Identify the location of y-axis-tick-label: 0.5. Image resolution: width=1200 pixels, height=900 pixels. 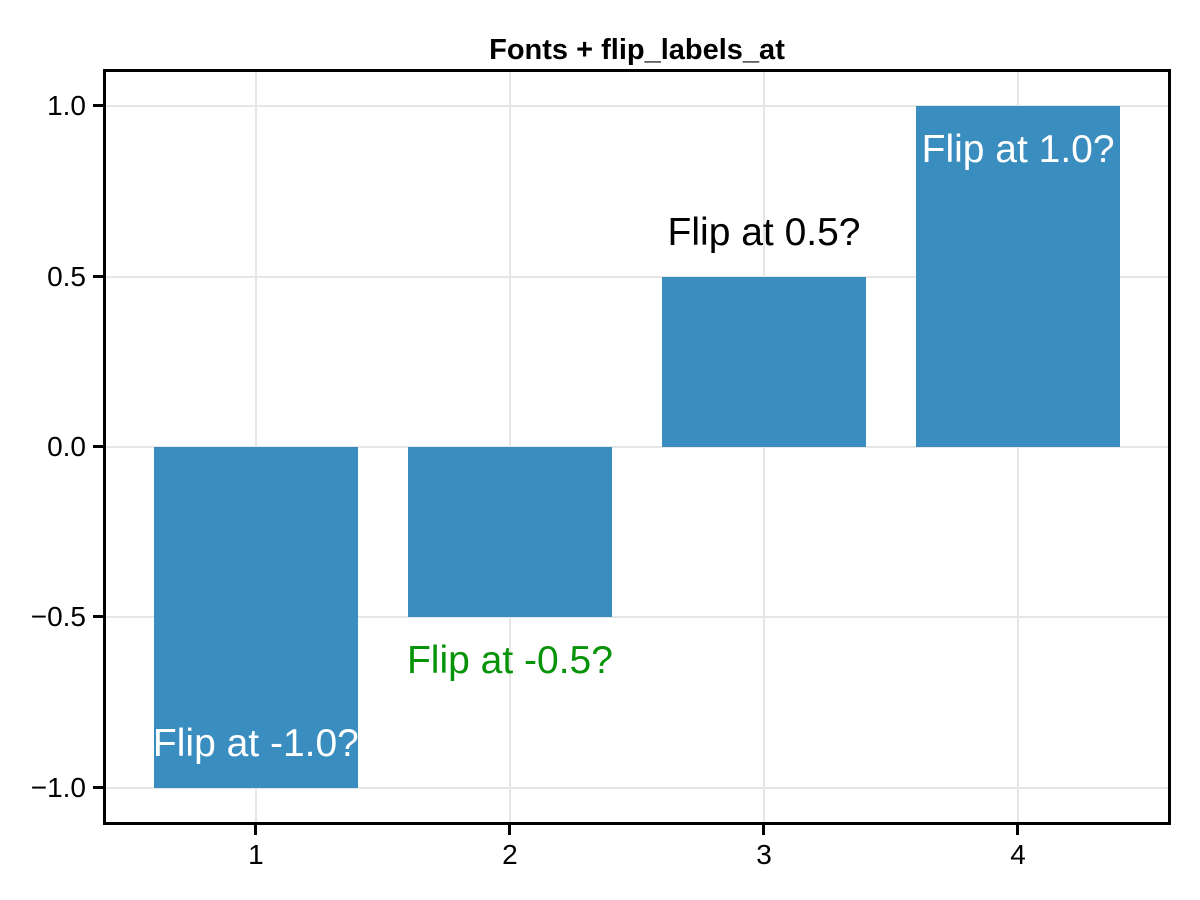
(66, 276).